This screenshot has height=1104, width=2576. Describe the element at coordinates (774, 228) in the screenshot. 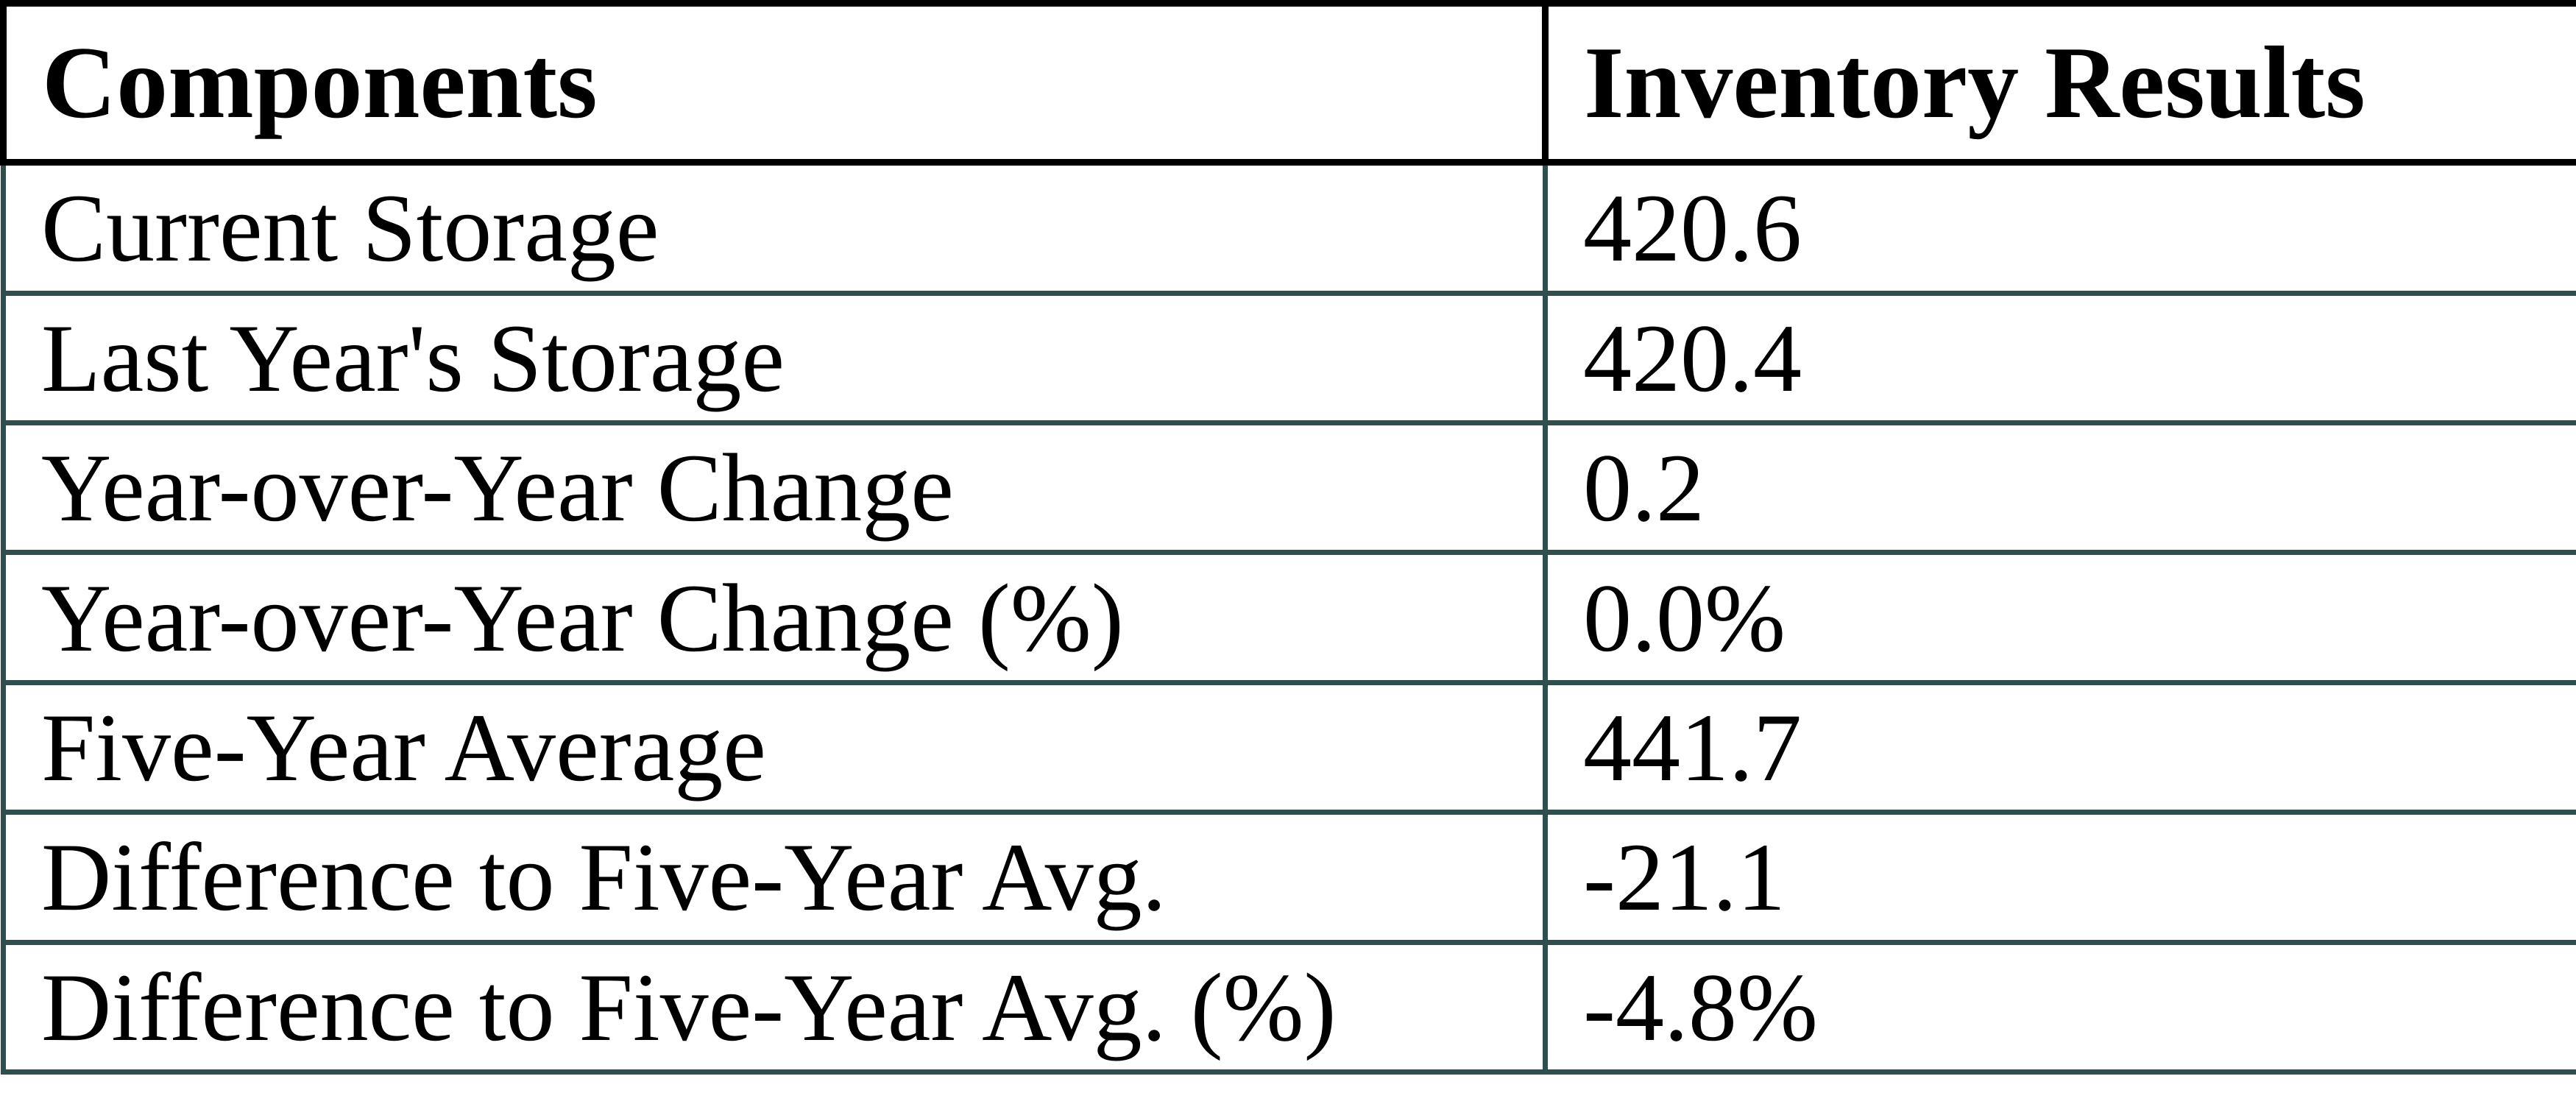

I see `component-label-cell: Current Storage` at that location.